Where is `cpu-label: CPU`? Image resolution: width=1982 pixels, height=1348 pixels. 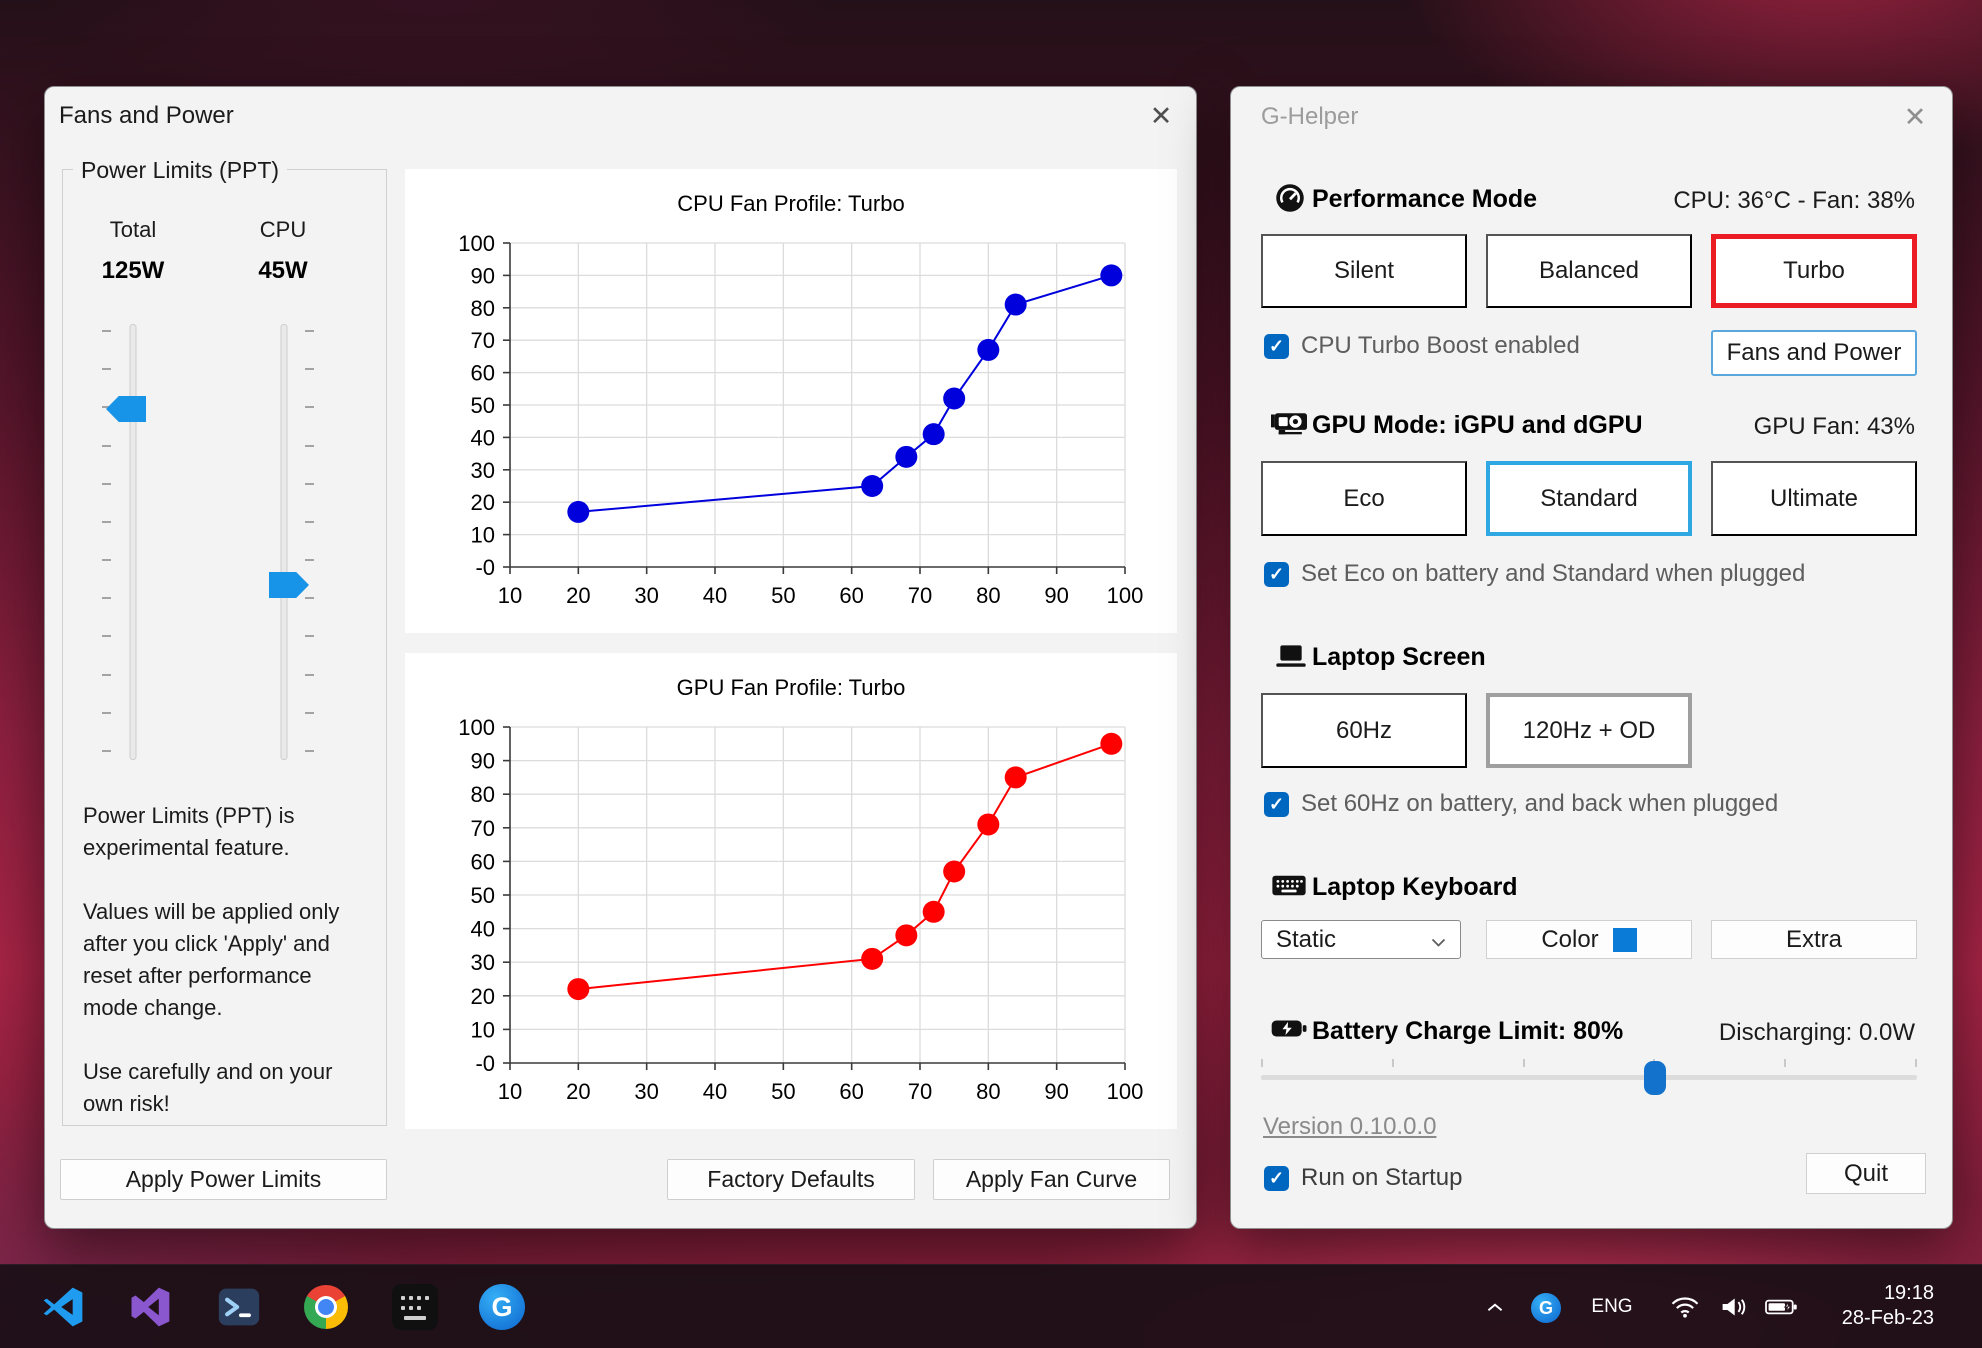 cpu-label: CPU is located at coordinates (283, 229).